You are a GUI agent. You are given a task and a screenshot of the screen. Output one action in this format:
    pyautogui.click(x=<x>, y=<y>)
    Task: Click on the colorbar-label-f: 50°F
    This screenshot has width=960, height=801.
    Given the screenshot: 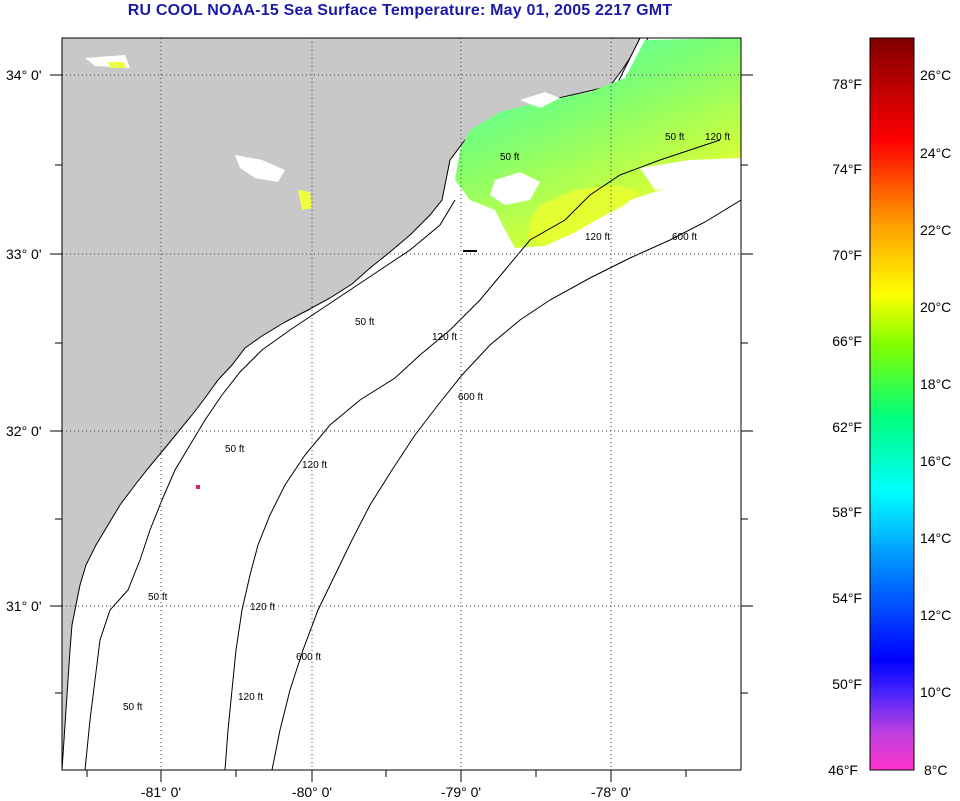 What is the action you would take?
    pyautogui.click(x=847, y=684)
    